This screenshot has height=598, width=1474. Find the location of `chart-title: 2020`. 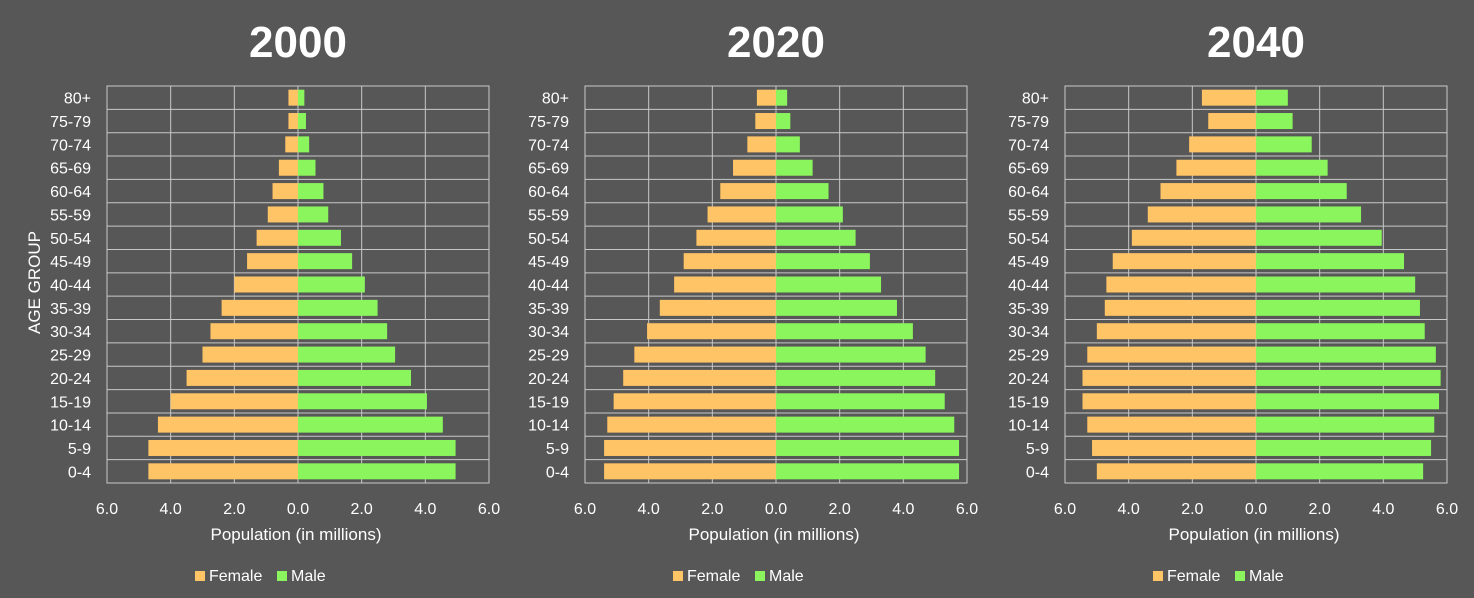

chart-title: 2020 is located at coordinates (776, 42).